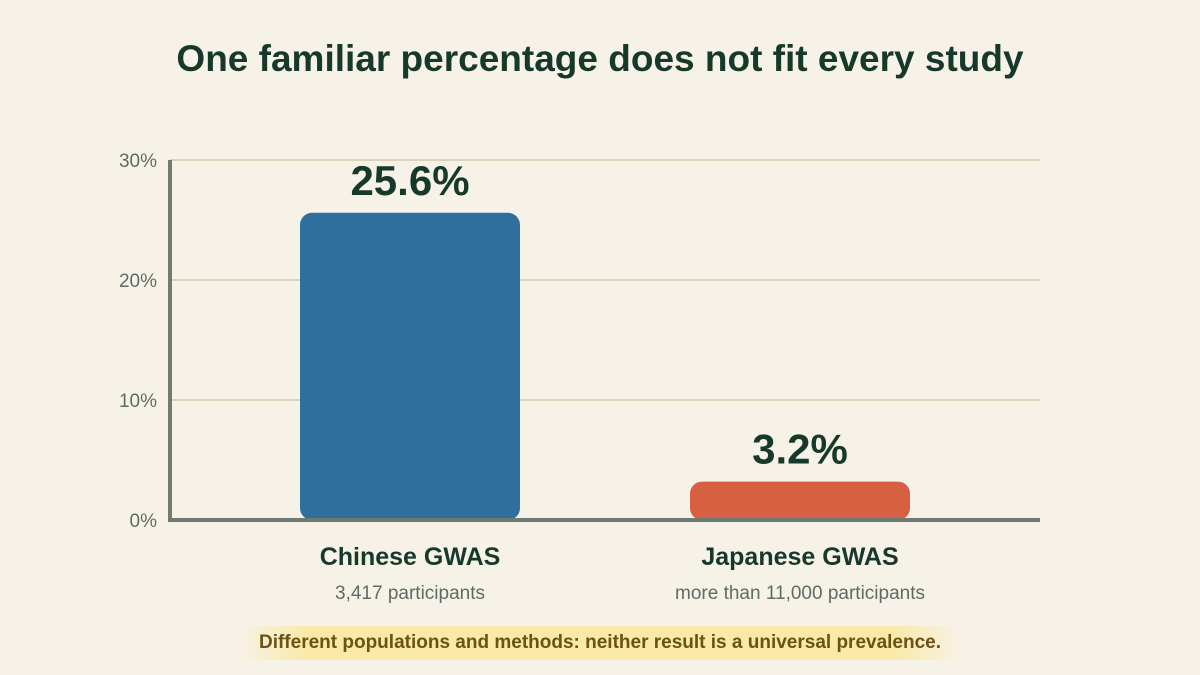  I want to click on category-label: Japanese GWAS, so click(799, 557).